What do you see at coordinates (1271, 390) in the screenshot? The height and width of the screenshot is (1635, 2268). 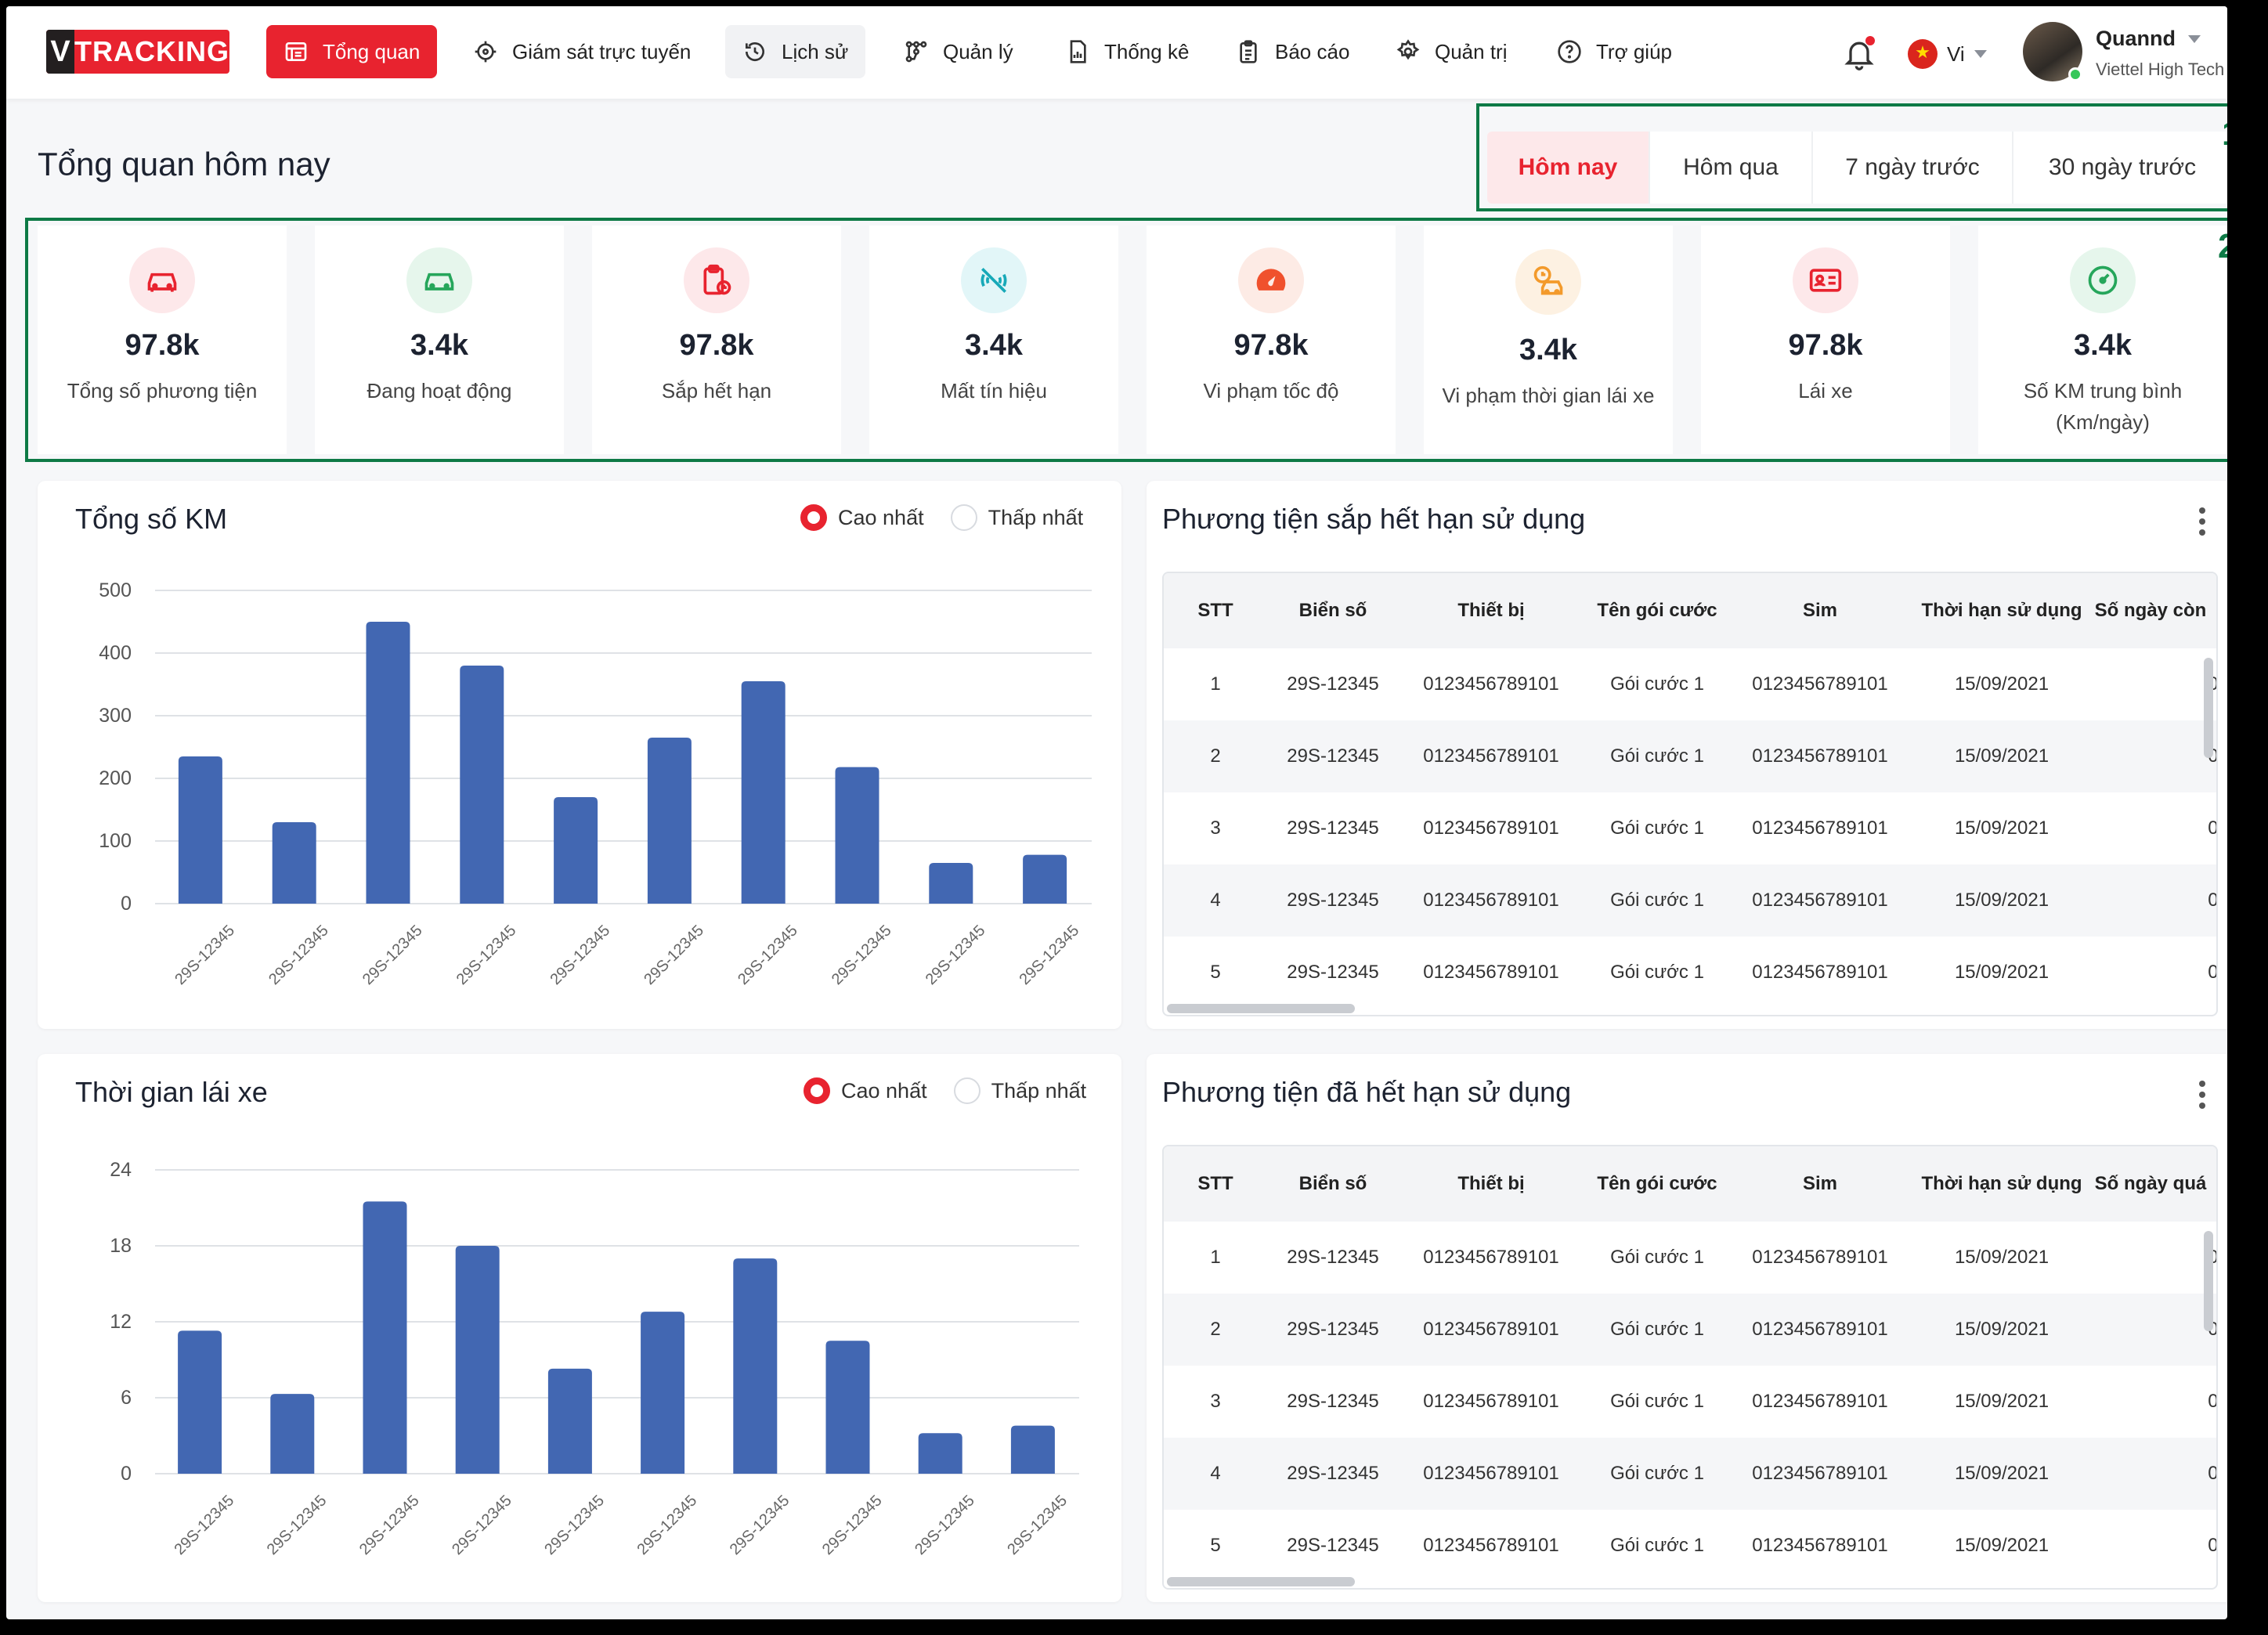 I see `stat-label: Vi phạm tốc độ` at bounding box center [1271, 390].